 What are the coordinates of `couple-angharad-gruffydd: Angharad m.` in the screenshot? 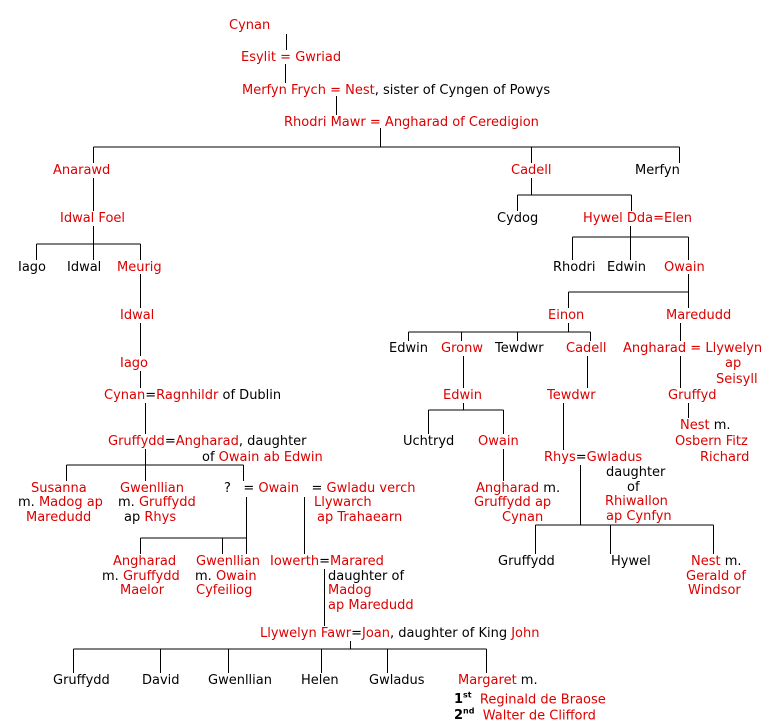 It's located at (518, 488).